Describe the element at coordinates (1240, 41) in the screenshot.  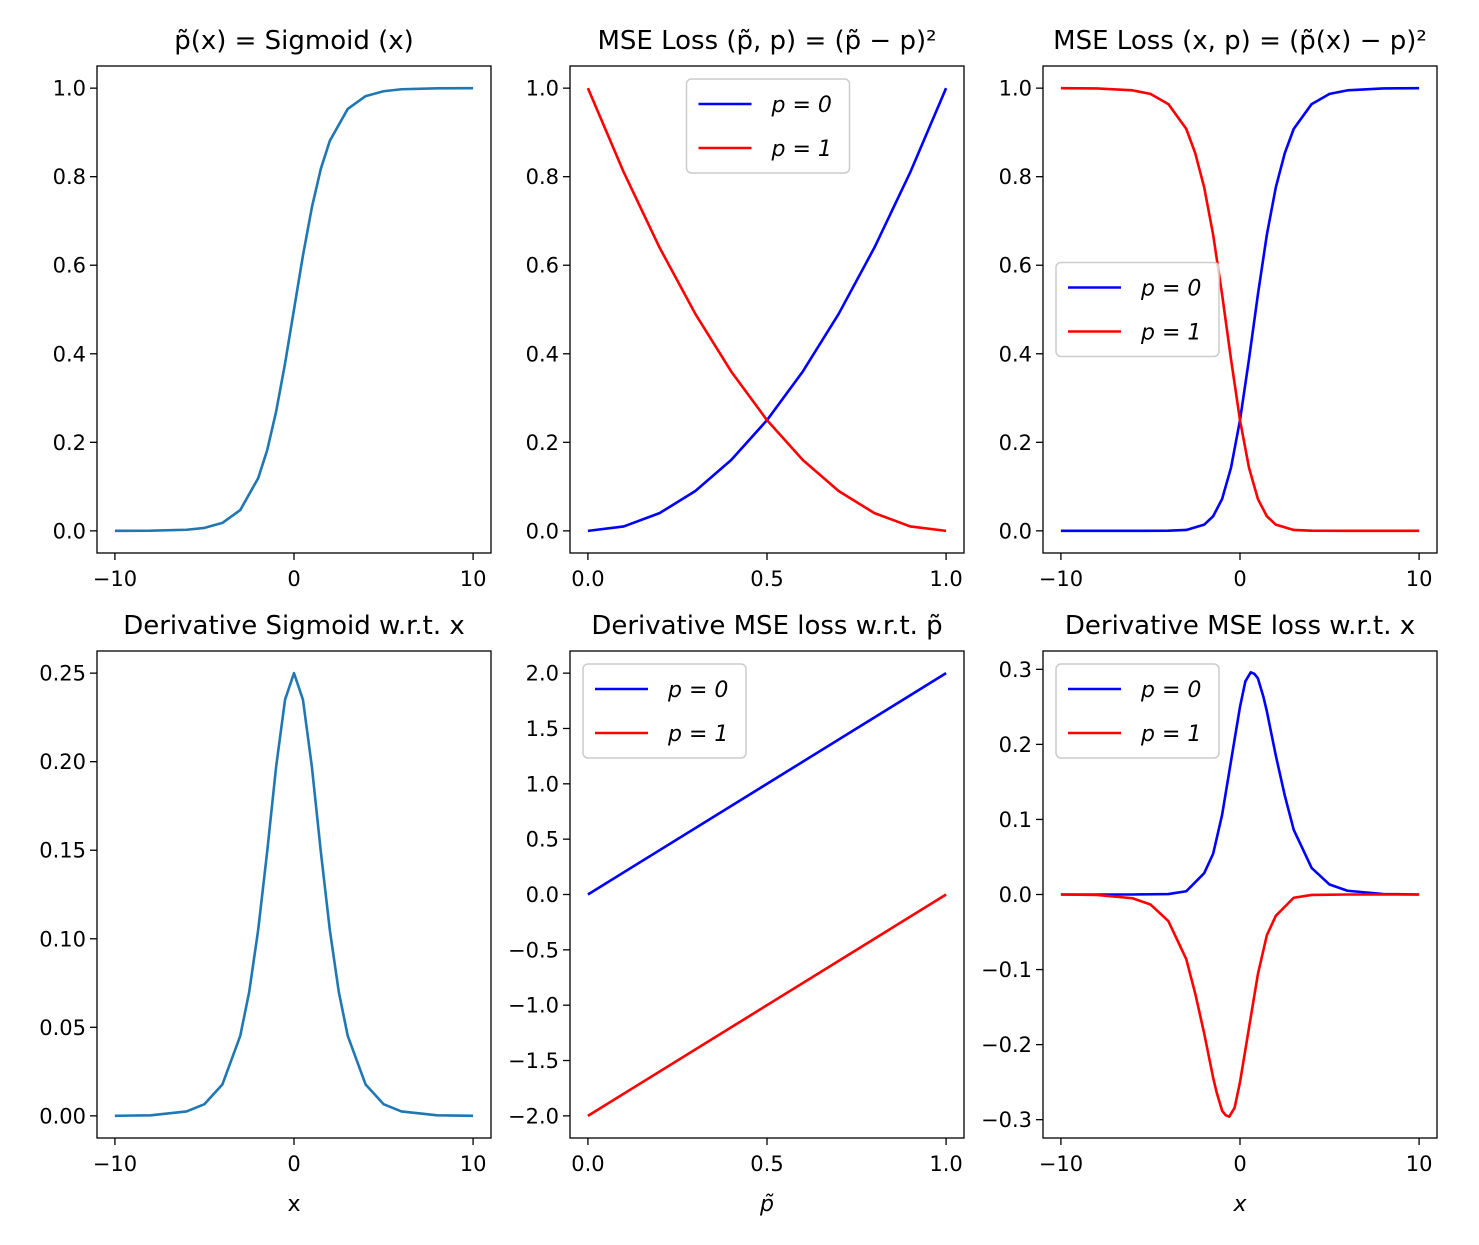
I see `subplot-title: MSE Loss (x, p) = (p̃(x) − p)²` at that location.